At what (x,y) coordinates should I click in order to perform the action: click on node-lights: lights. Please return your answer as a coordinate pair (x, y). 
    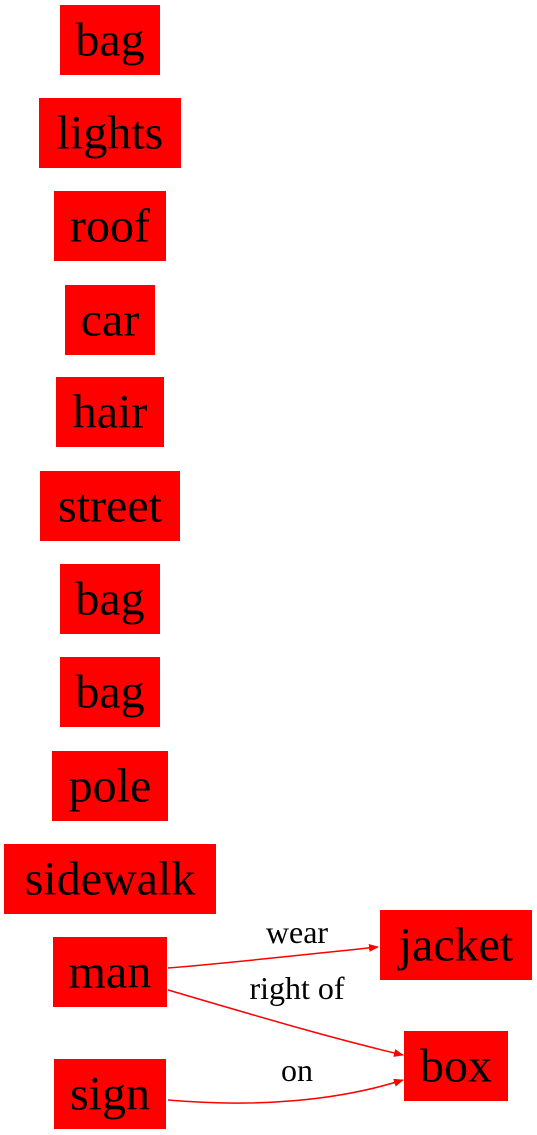
    Looking at the image, I should click on (110, 133).